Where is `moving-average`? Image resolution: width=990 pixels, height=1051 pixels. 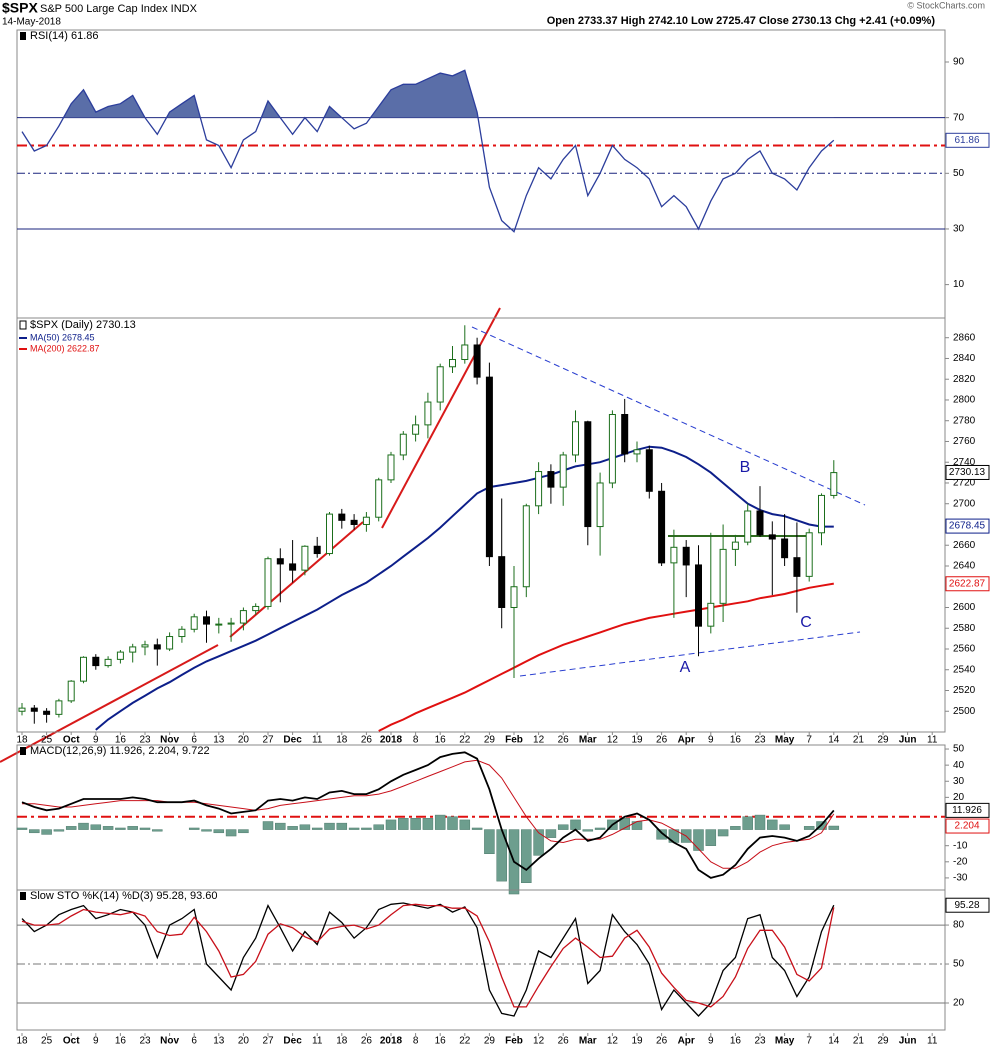 moving-average is located at coordinates (606, 657).